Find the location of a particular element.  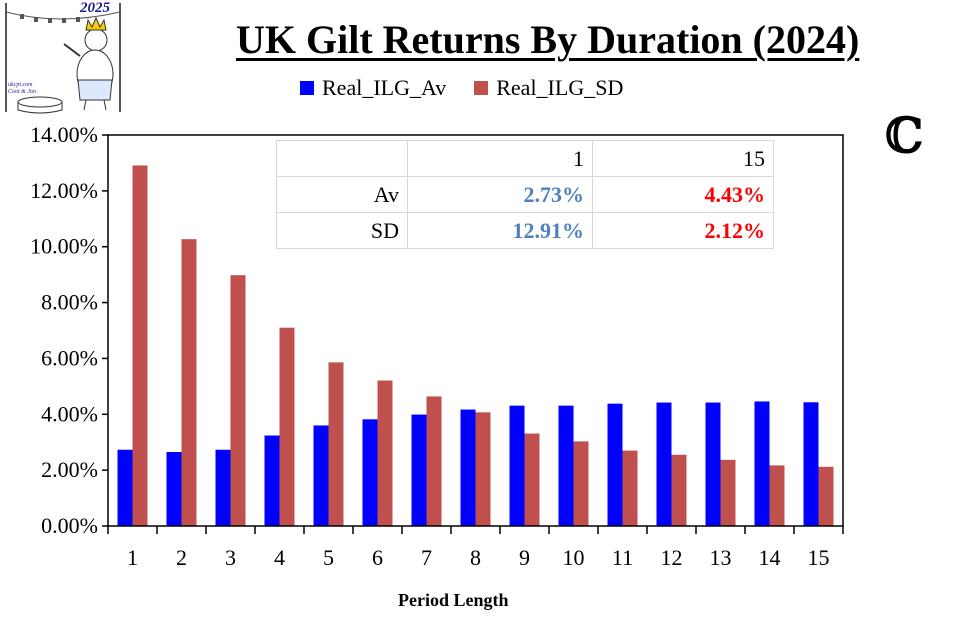

y-tick-label: 12.00% is located at coordinates (64, 190).